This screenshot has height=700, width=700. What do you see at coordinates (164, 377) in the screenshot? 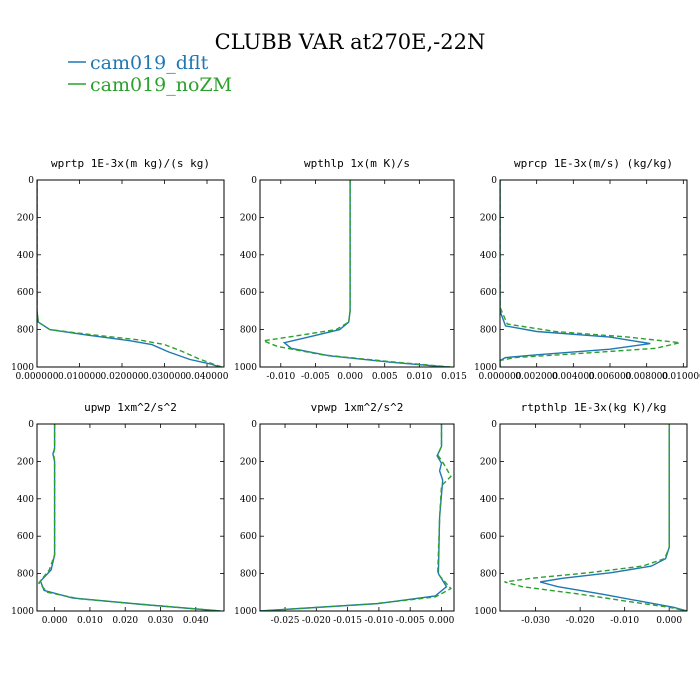
I see `x-tick-label: 0.030000` at bounding box center [164, 377].